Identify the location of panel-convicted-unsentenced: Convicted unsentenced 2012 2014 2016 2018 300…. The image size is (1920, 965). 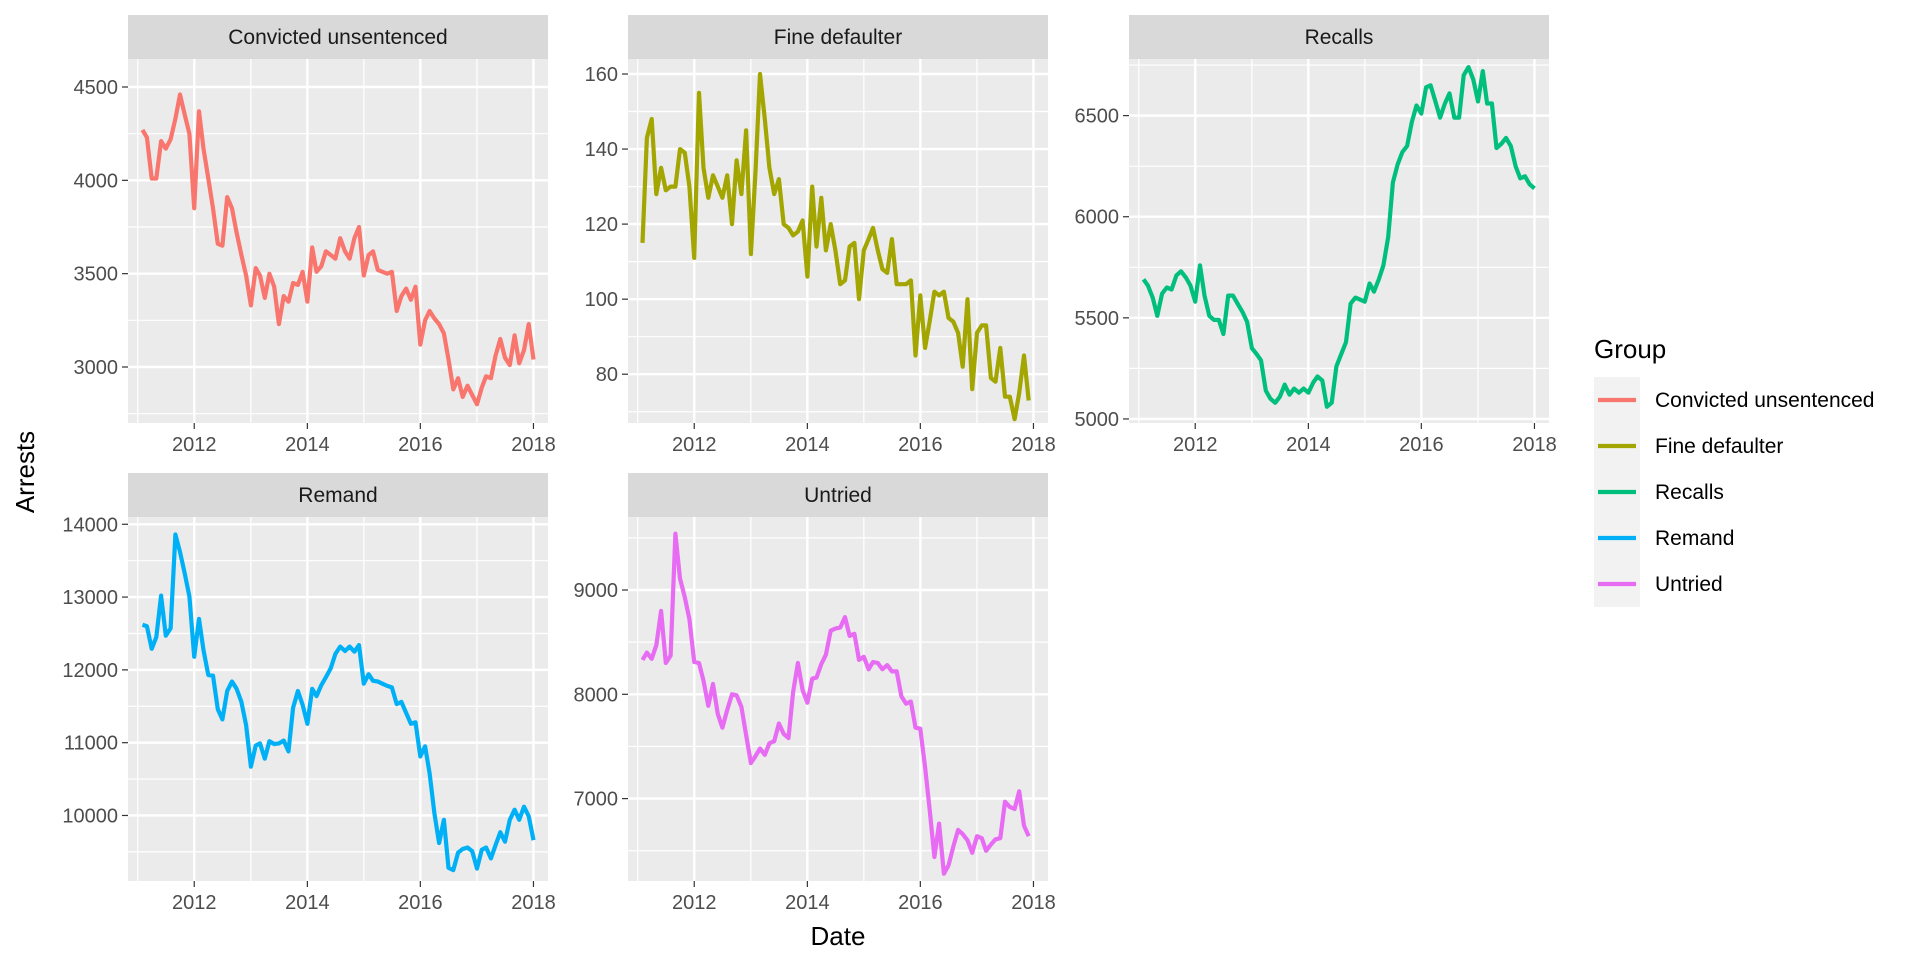
(315, 235).